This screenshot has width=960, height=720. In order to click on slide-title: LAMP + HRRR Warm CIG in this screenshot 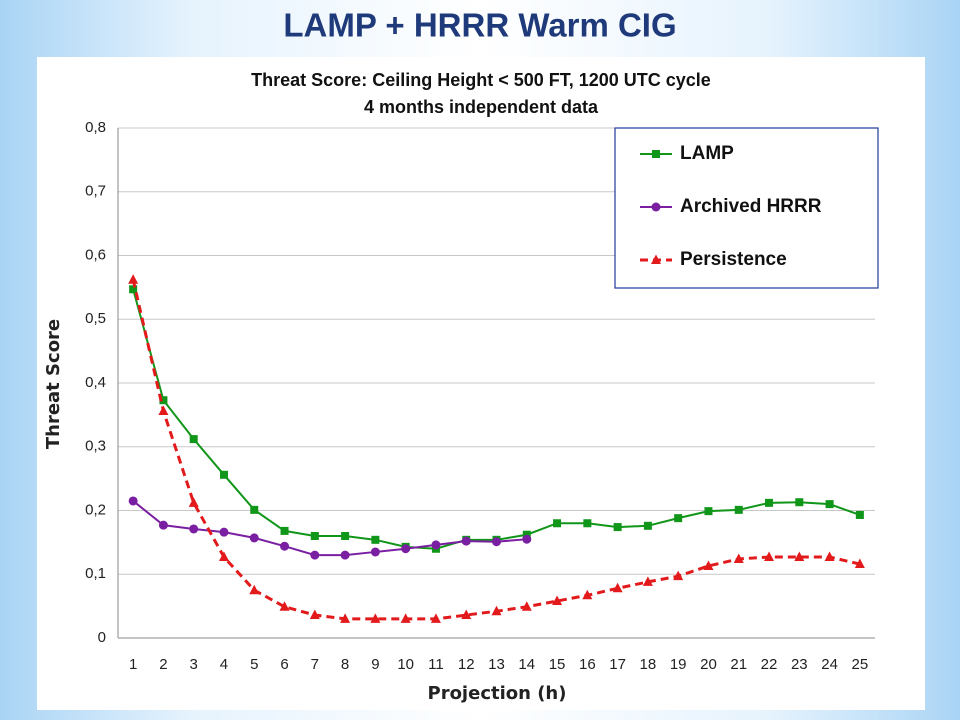, I will do `click(479, 25)`.